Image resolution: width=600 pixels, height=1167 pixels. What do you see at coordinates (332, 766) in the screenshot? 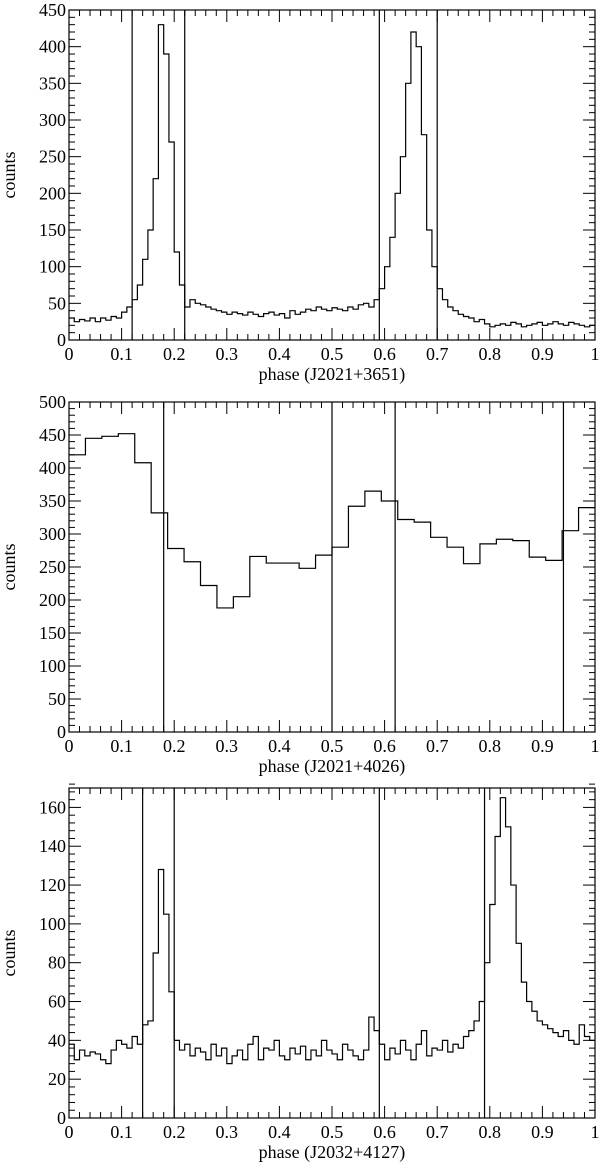
I see `x-axis-label: phase (J2021+4026)` at bounding box center [332, 766].